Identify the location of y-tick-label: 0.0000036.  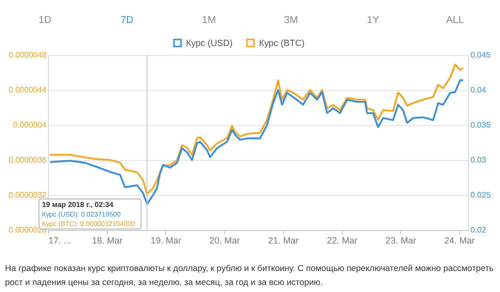
(28, 160).